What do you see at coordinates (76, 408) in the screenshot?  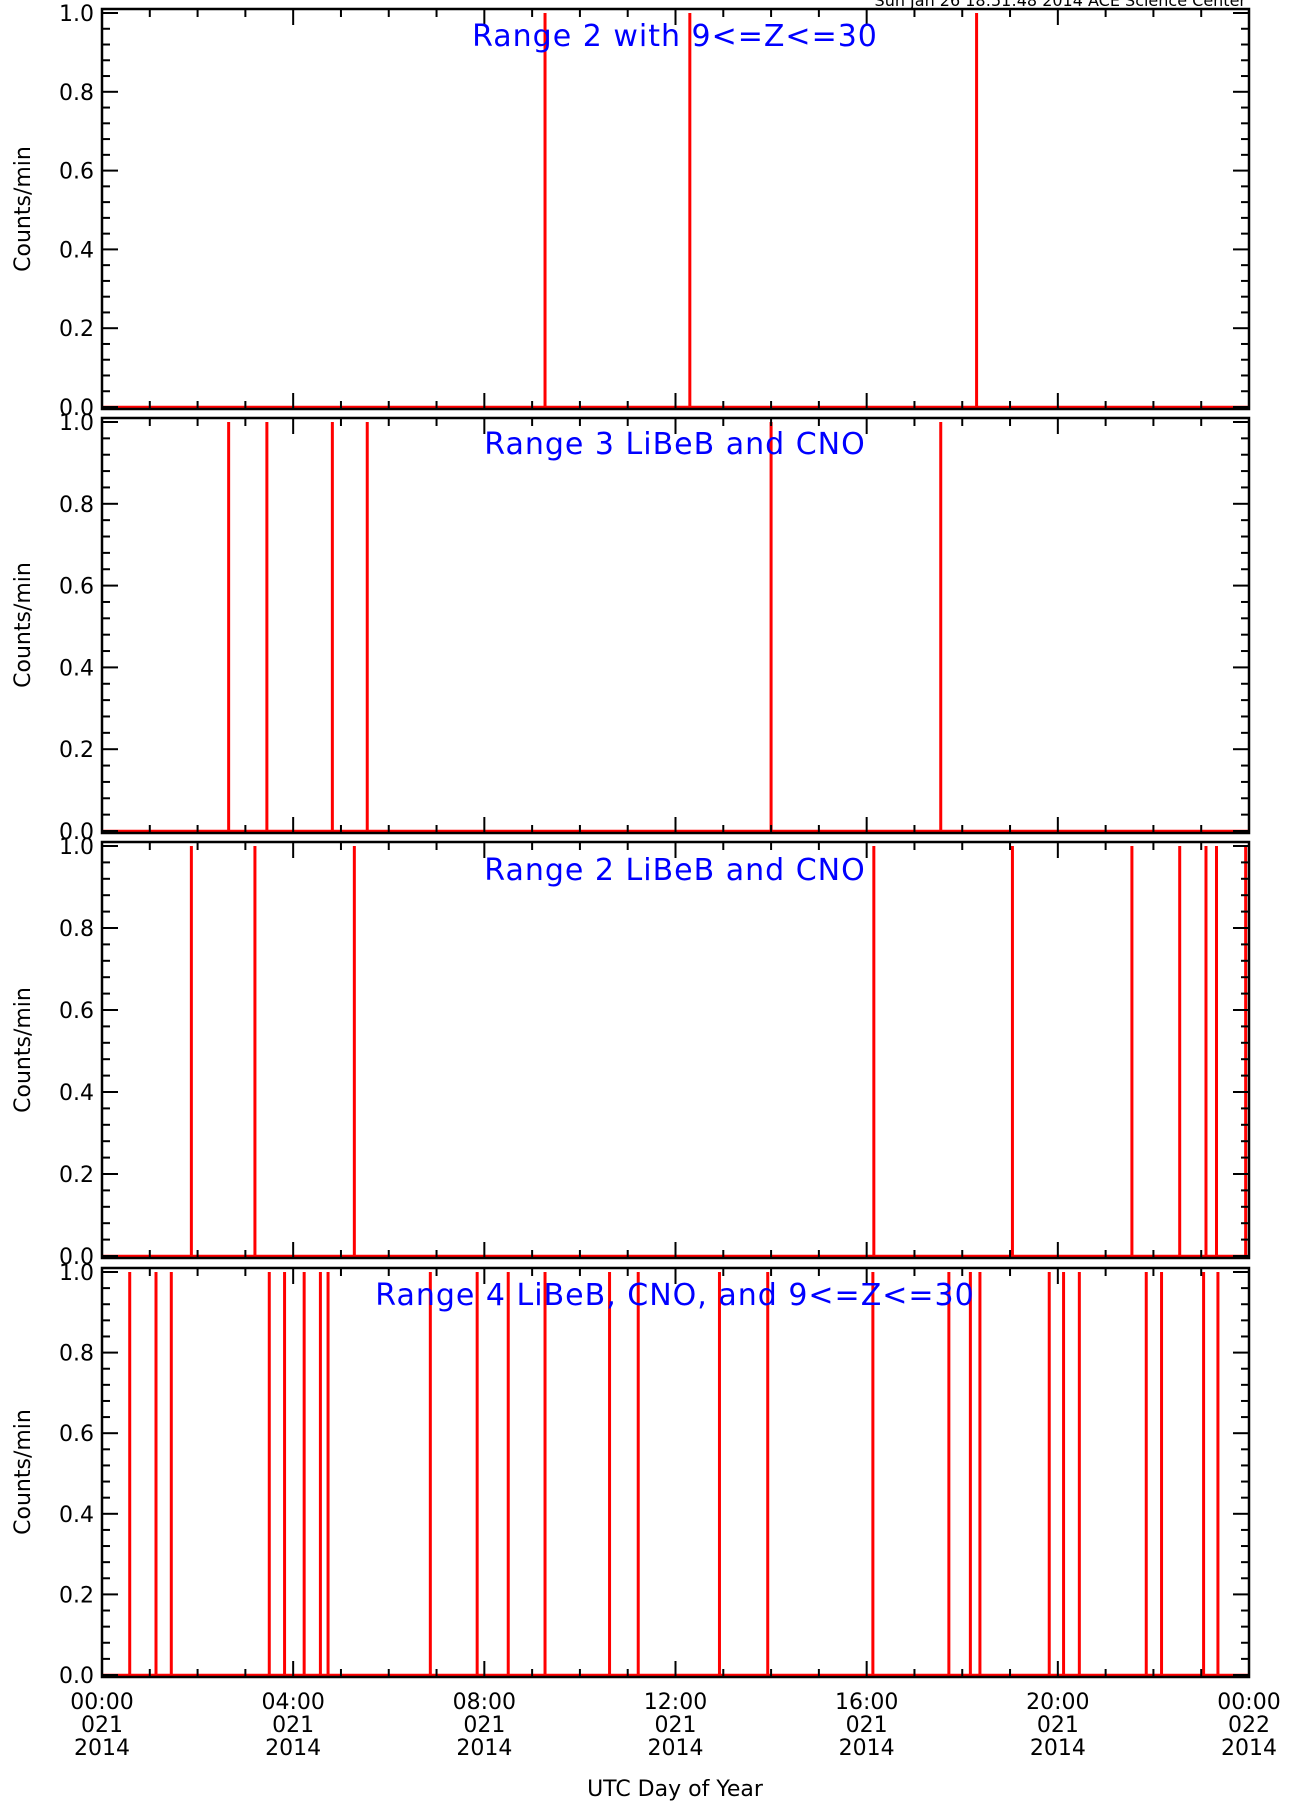 I see `panel-1-ytick-label: 0.0` at bounding box center [76, 408].